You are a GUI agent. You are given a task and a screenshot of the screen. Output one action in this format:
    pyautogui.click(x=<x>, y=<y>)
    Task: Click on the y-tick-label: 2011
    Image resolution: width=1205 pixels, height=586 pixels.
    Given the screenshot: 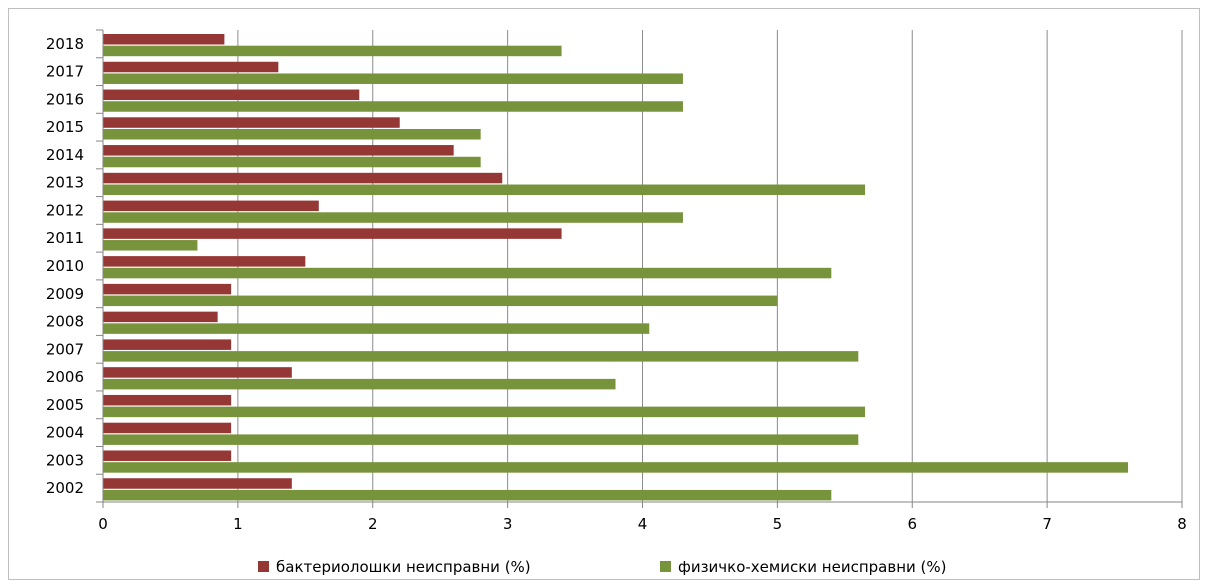 What is the action you would take?
    pyautogui.click(x=65, y=238)
    